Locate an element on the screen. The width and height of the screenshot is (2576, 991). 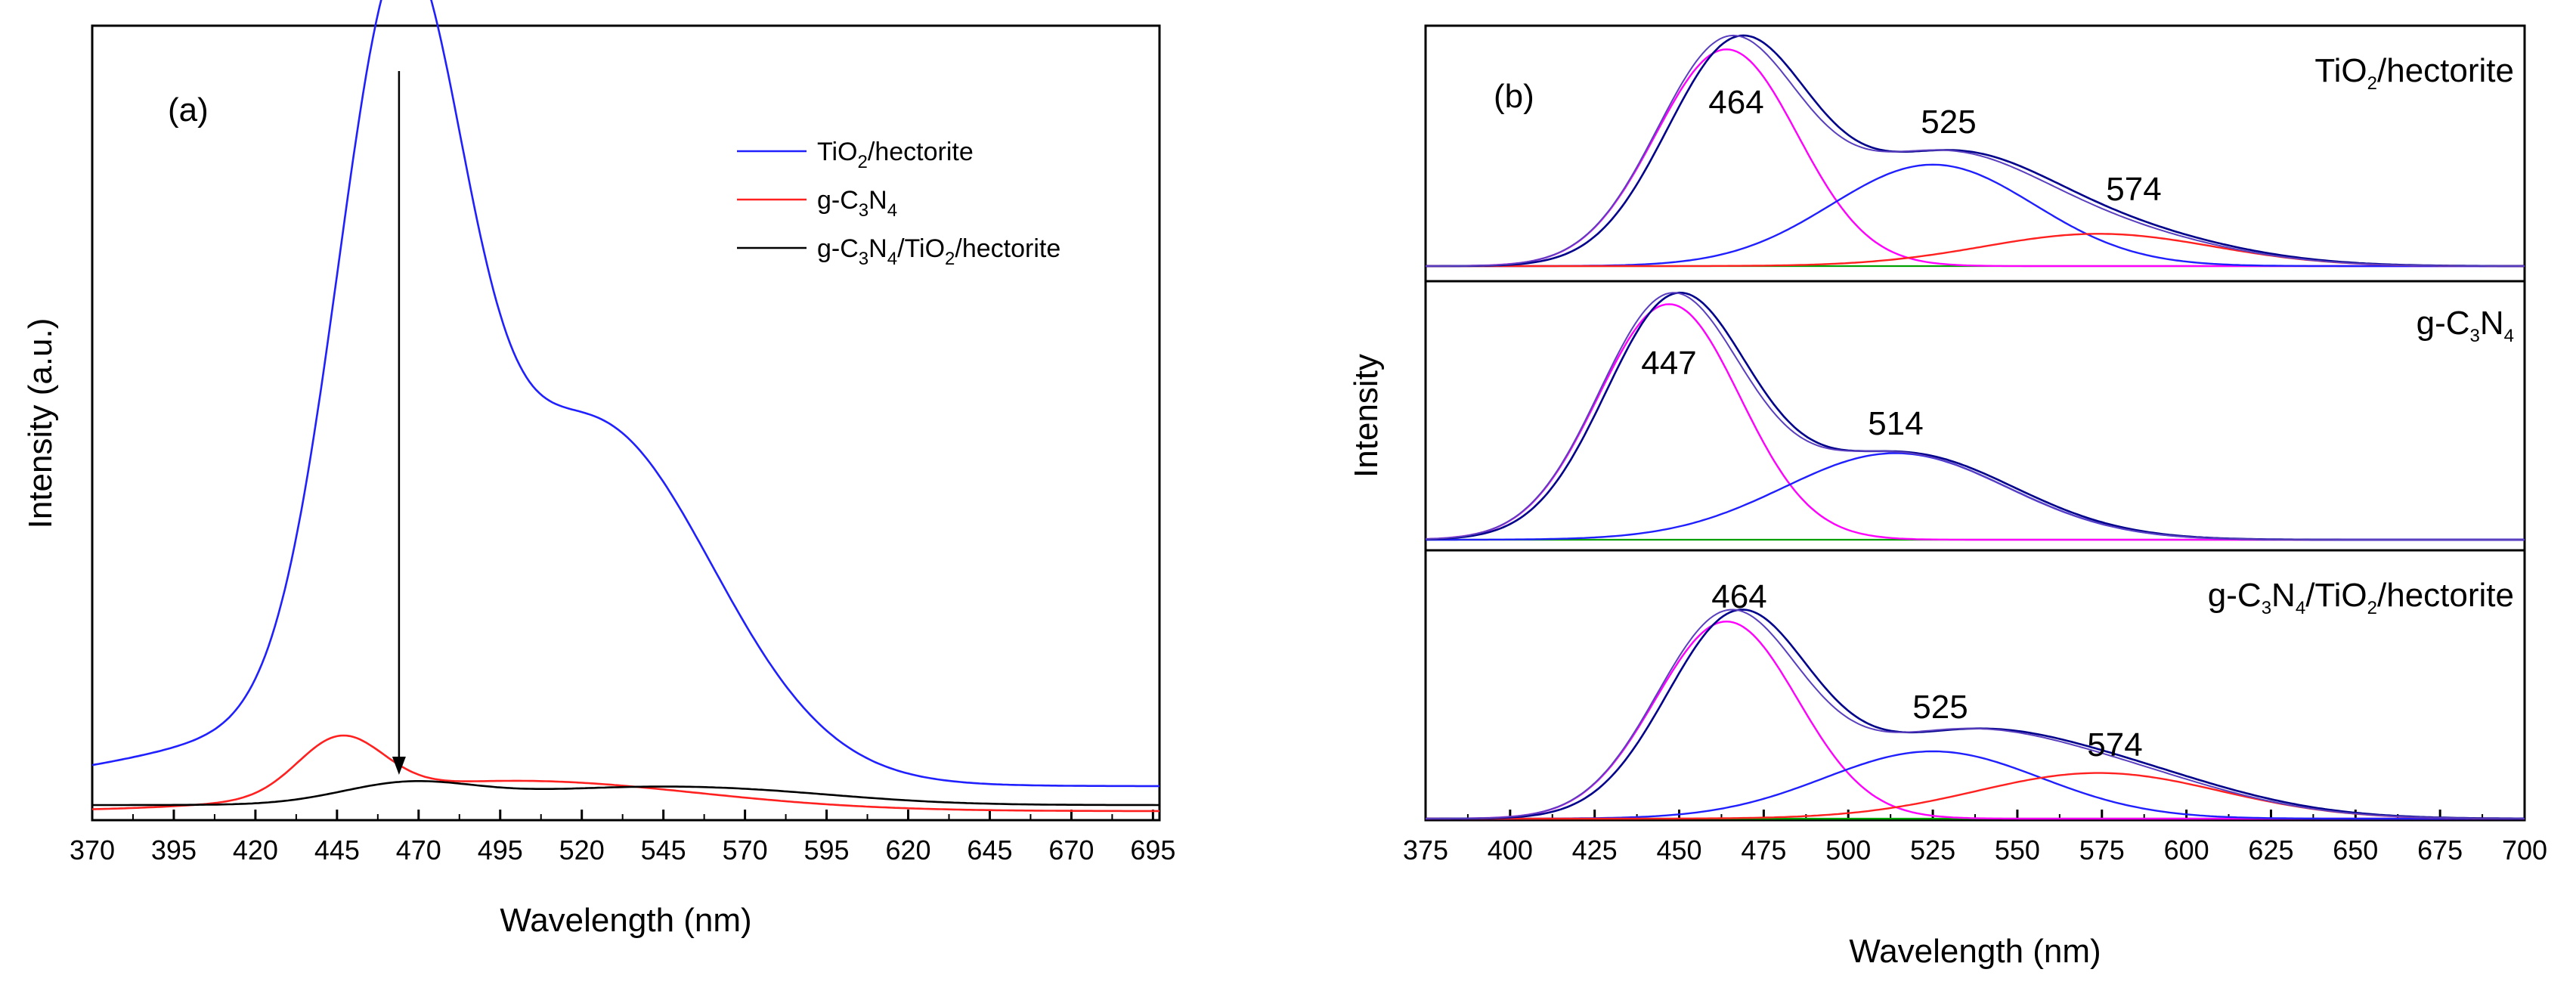
peak-label: 514 is located at coordinates (1895, 423).